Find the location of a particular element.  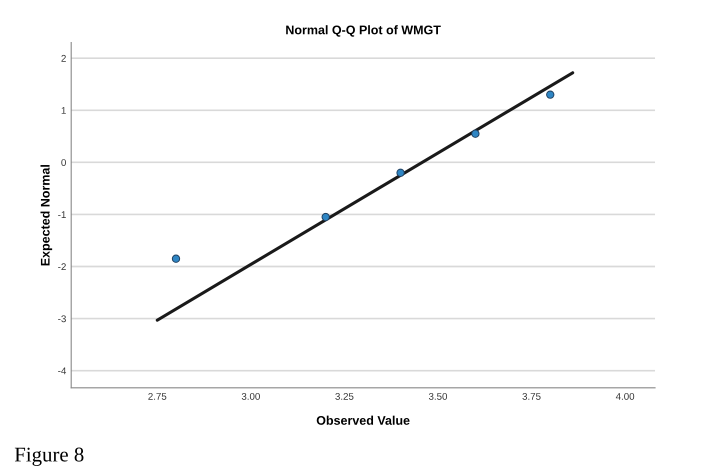

y-axis-title: Expected Normal is located at coordinates (46, 215).